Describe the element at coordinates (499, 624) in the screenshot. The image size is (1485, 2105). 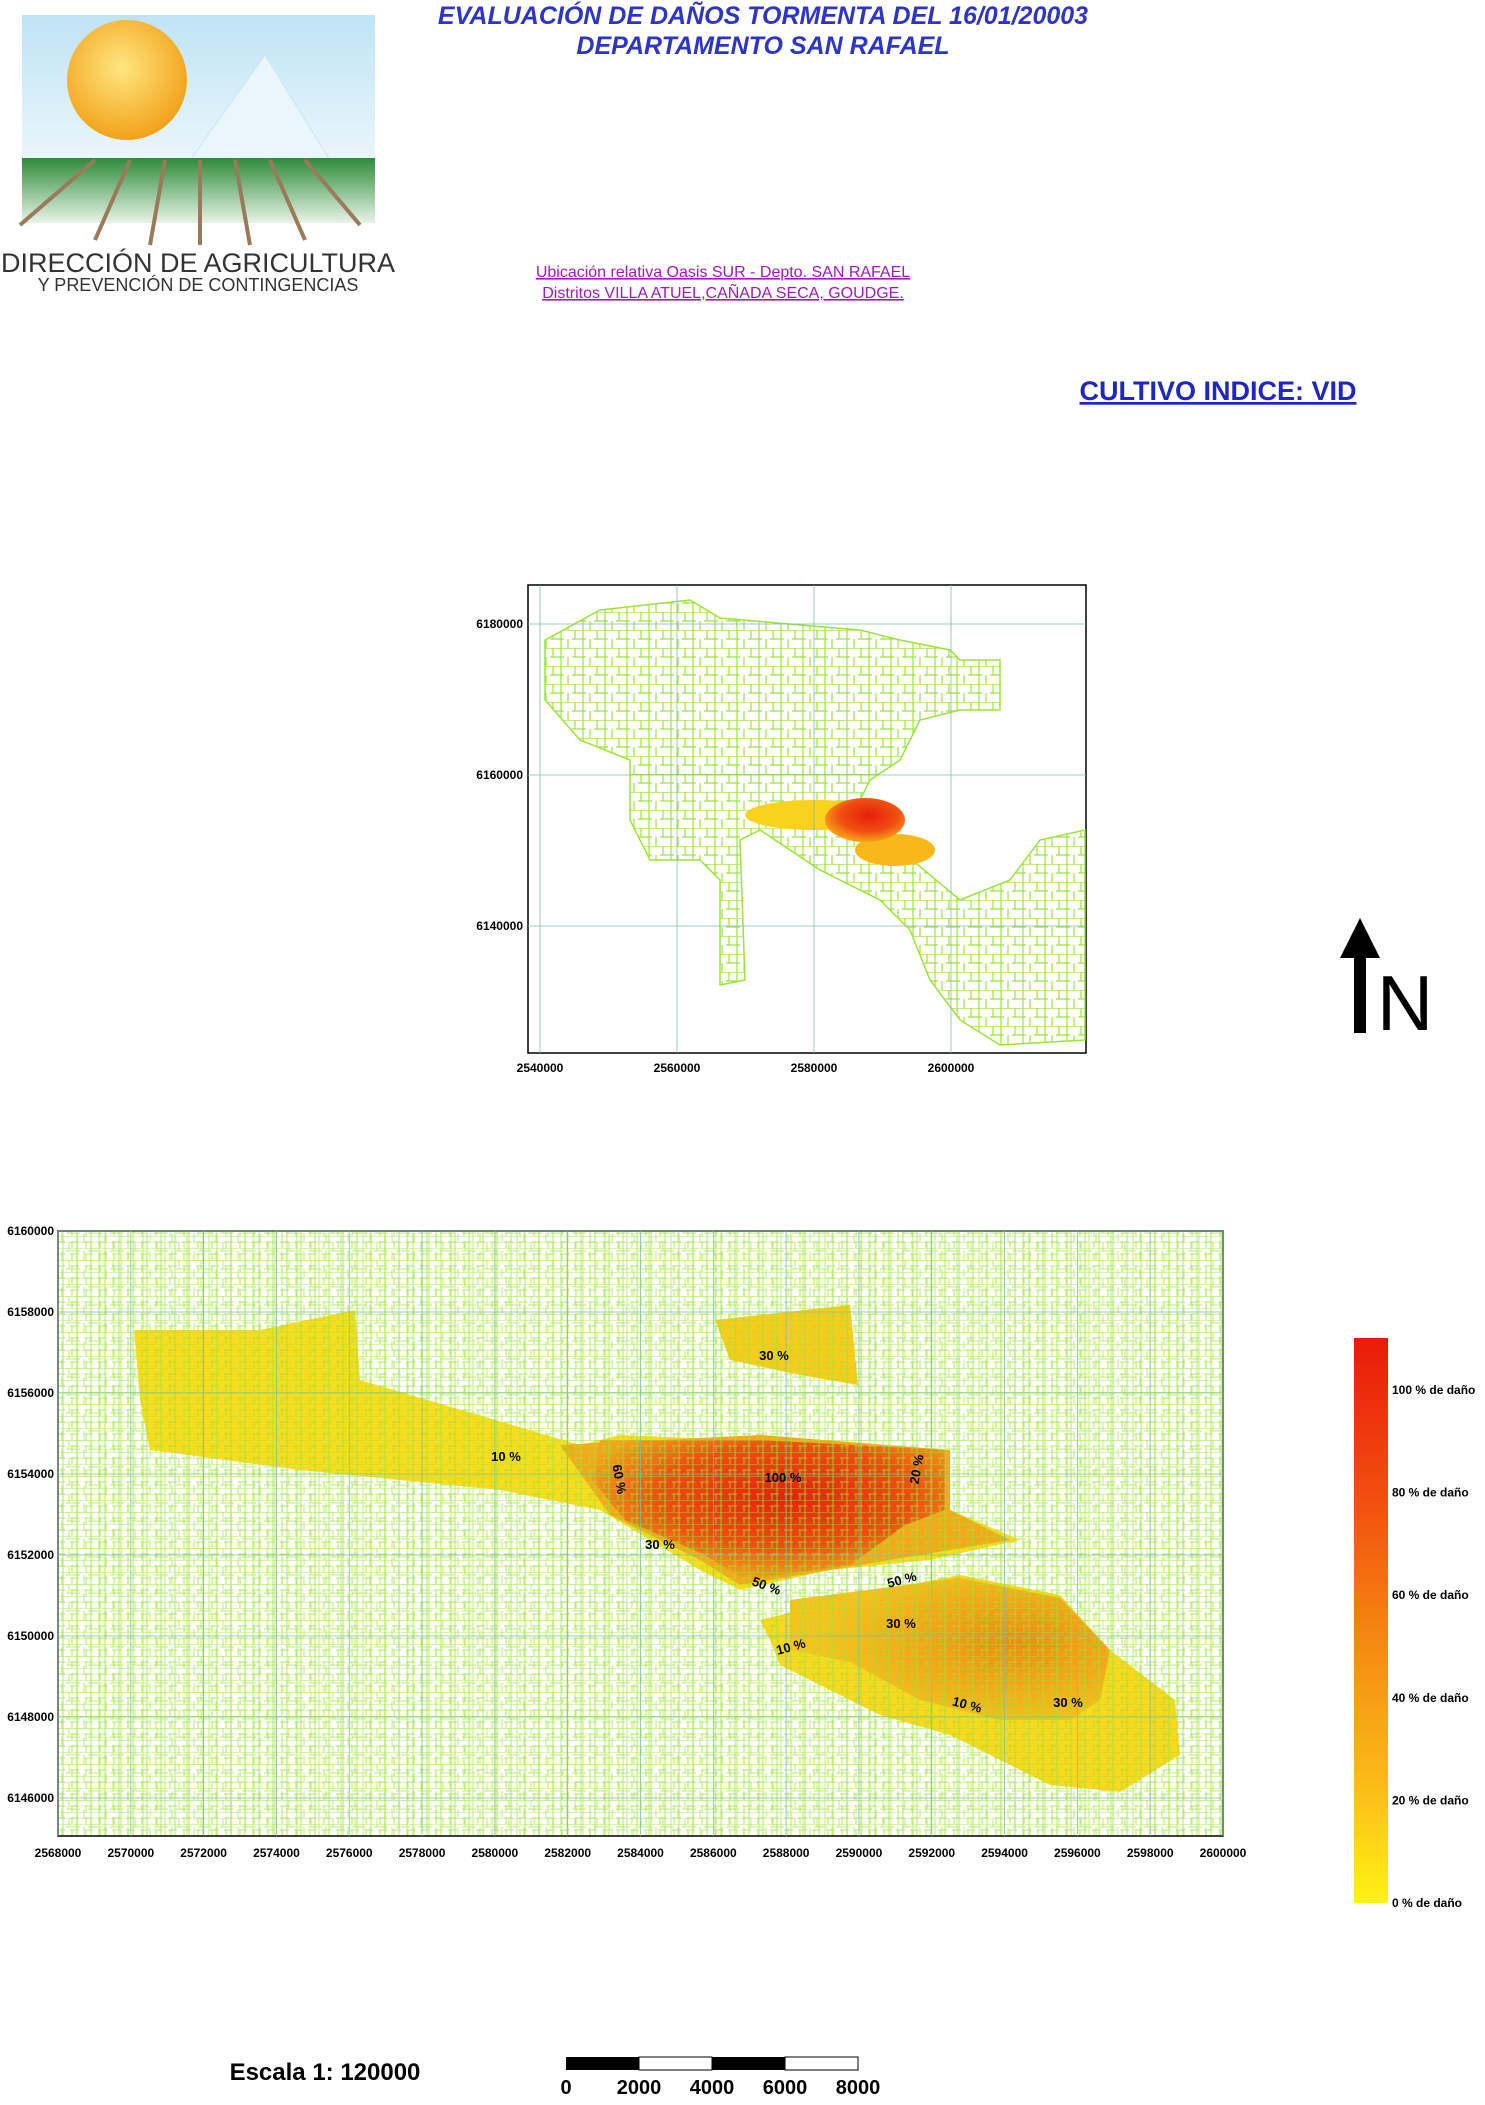
I see `y-tick-label: 6180000` at that location.